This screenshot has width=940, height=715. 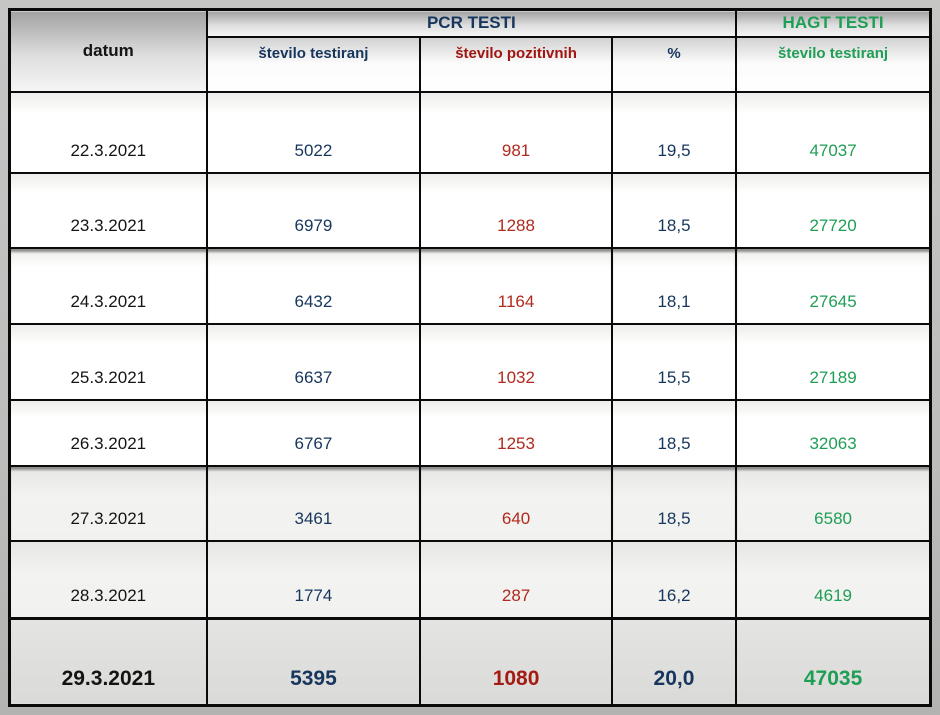 I want to click on table-row-total: 29.3.2021 5395 1080 20,0 47035, so click(x=470, y=661).